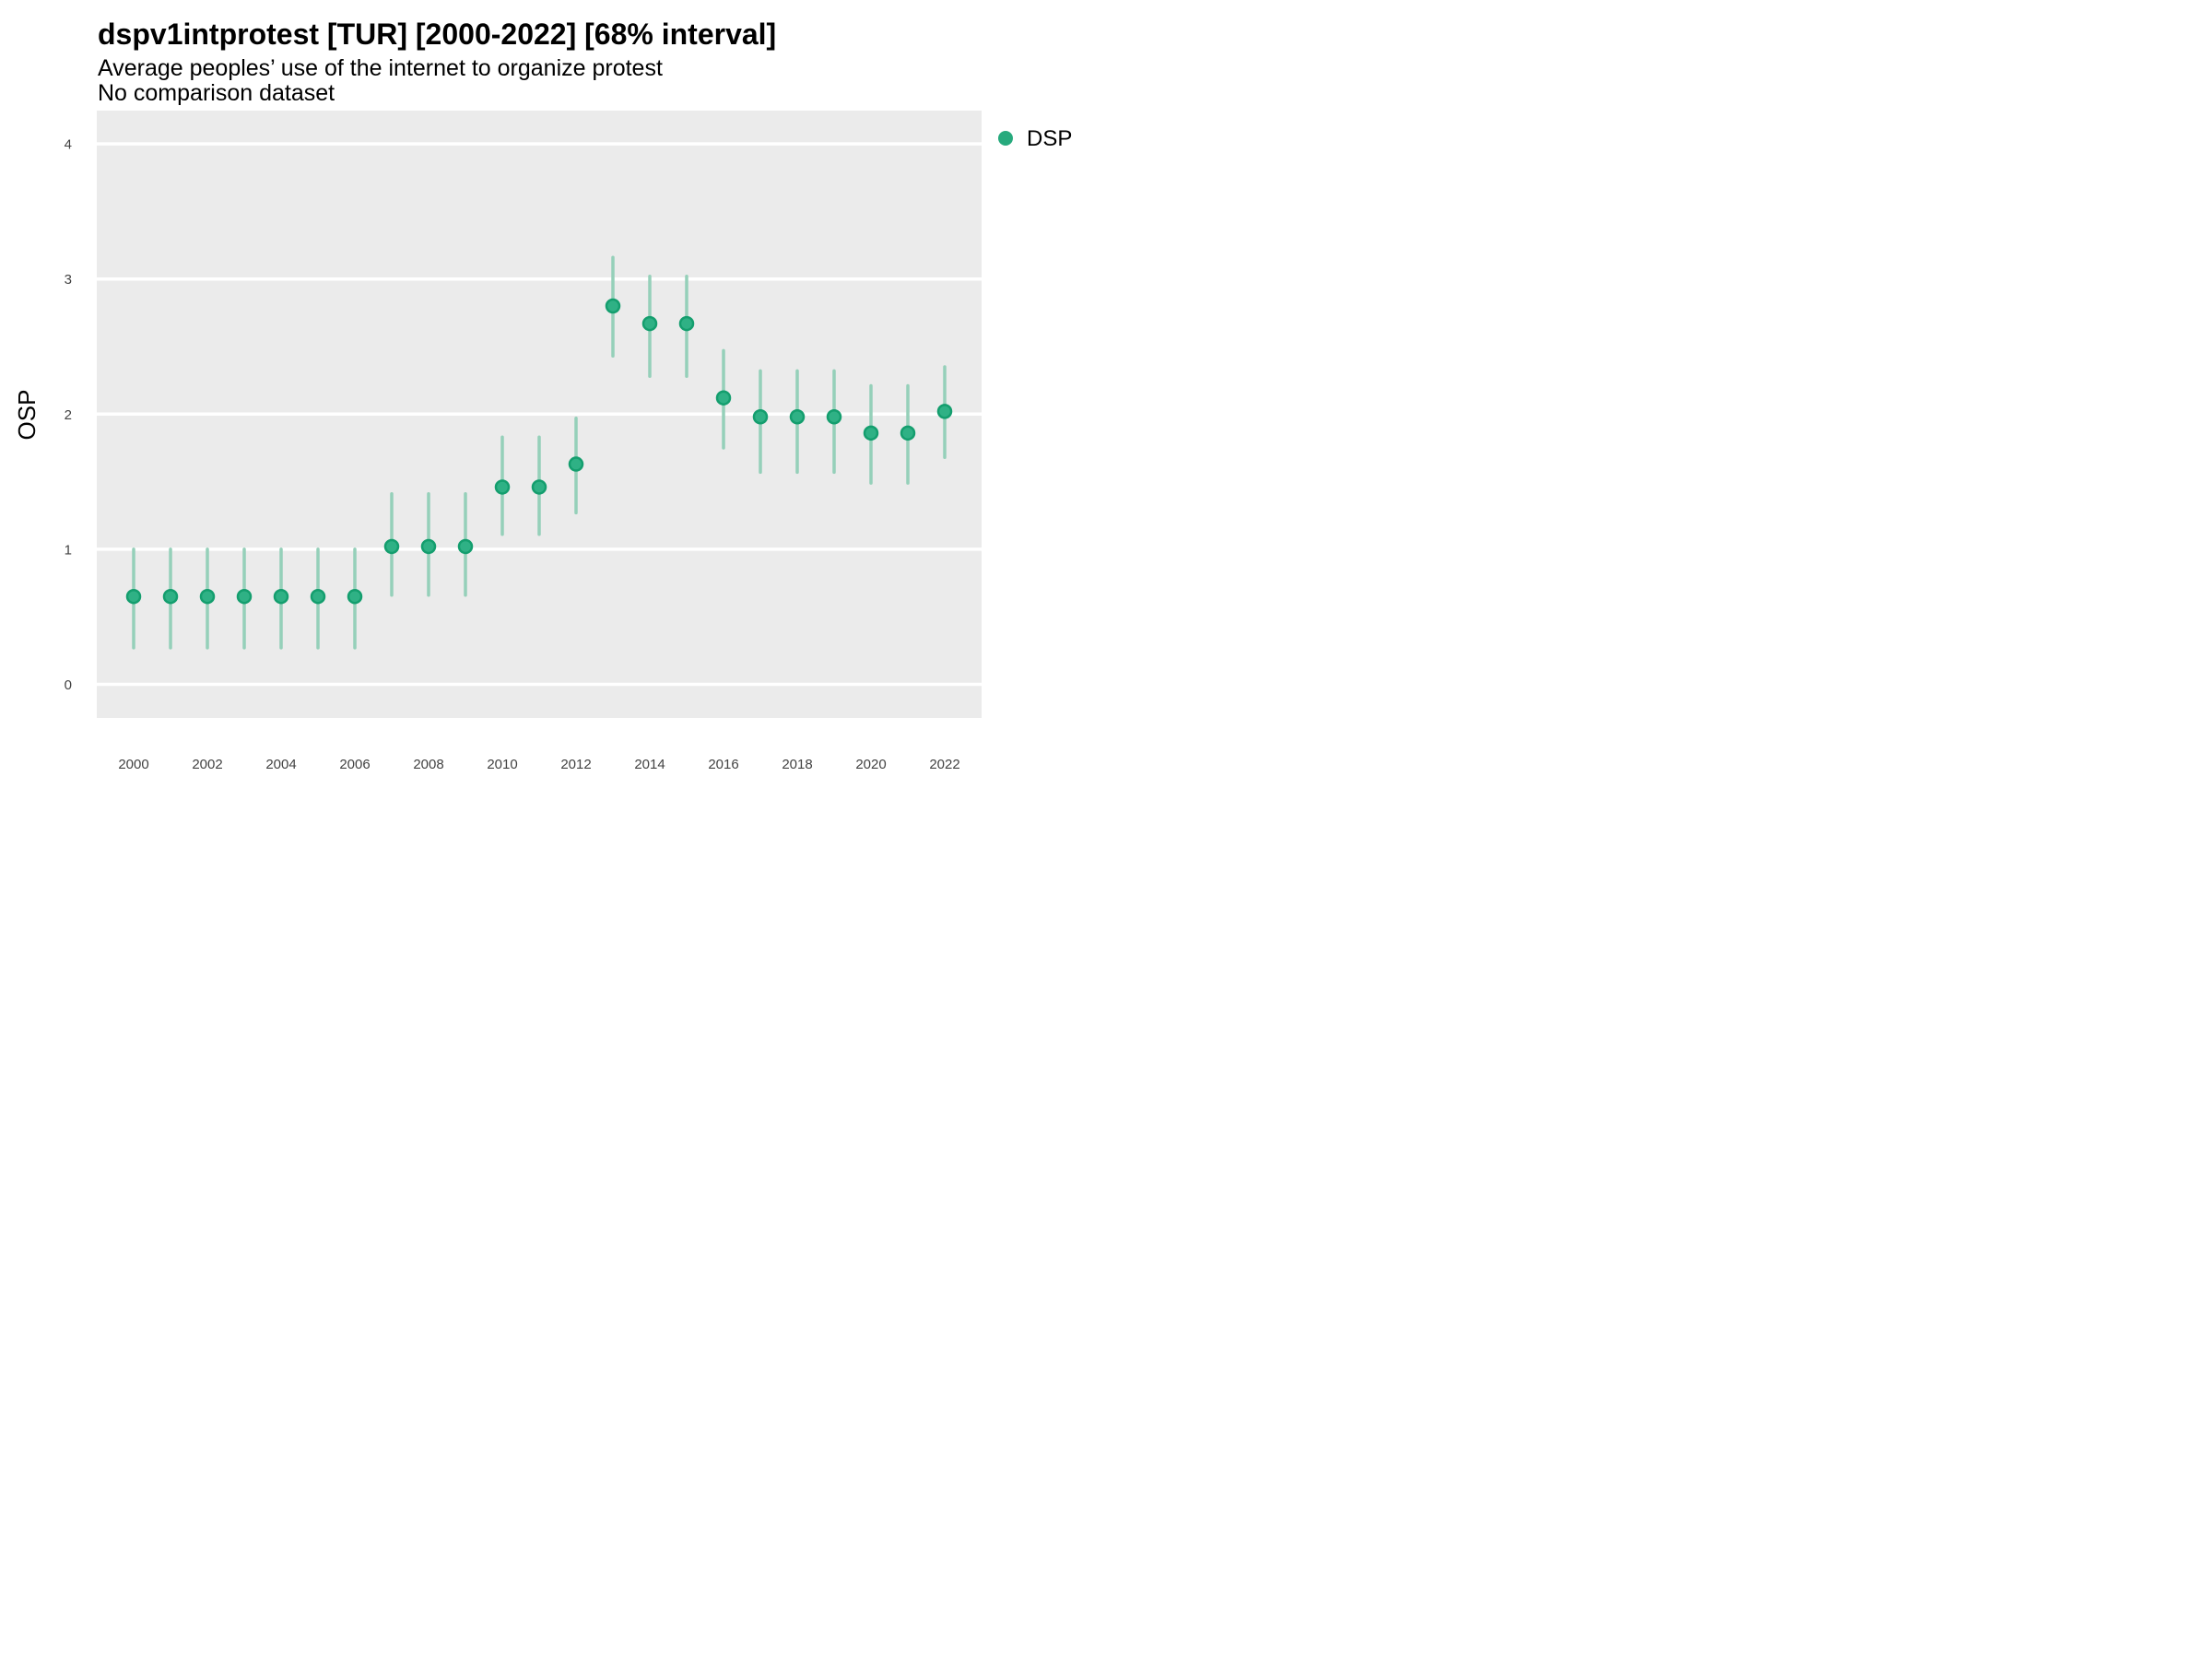  I want to click on y-tick-label-4: 4, so click(68, 145).